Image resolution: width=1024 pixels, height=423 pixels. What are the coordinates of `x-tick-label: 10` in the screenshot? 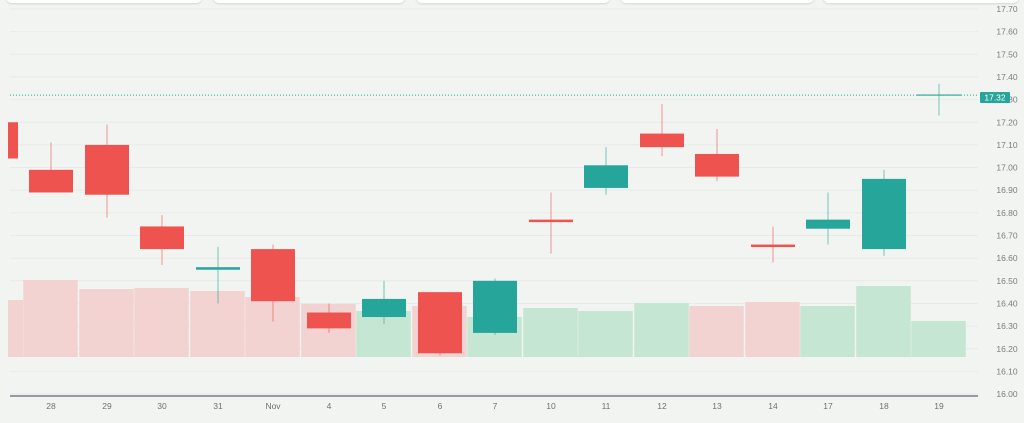 It's located at (551, 406).